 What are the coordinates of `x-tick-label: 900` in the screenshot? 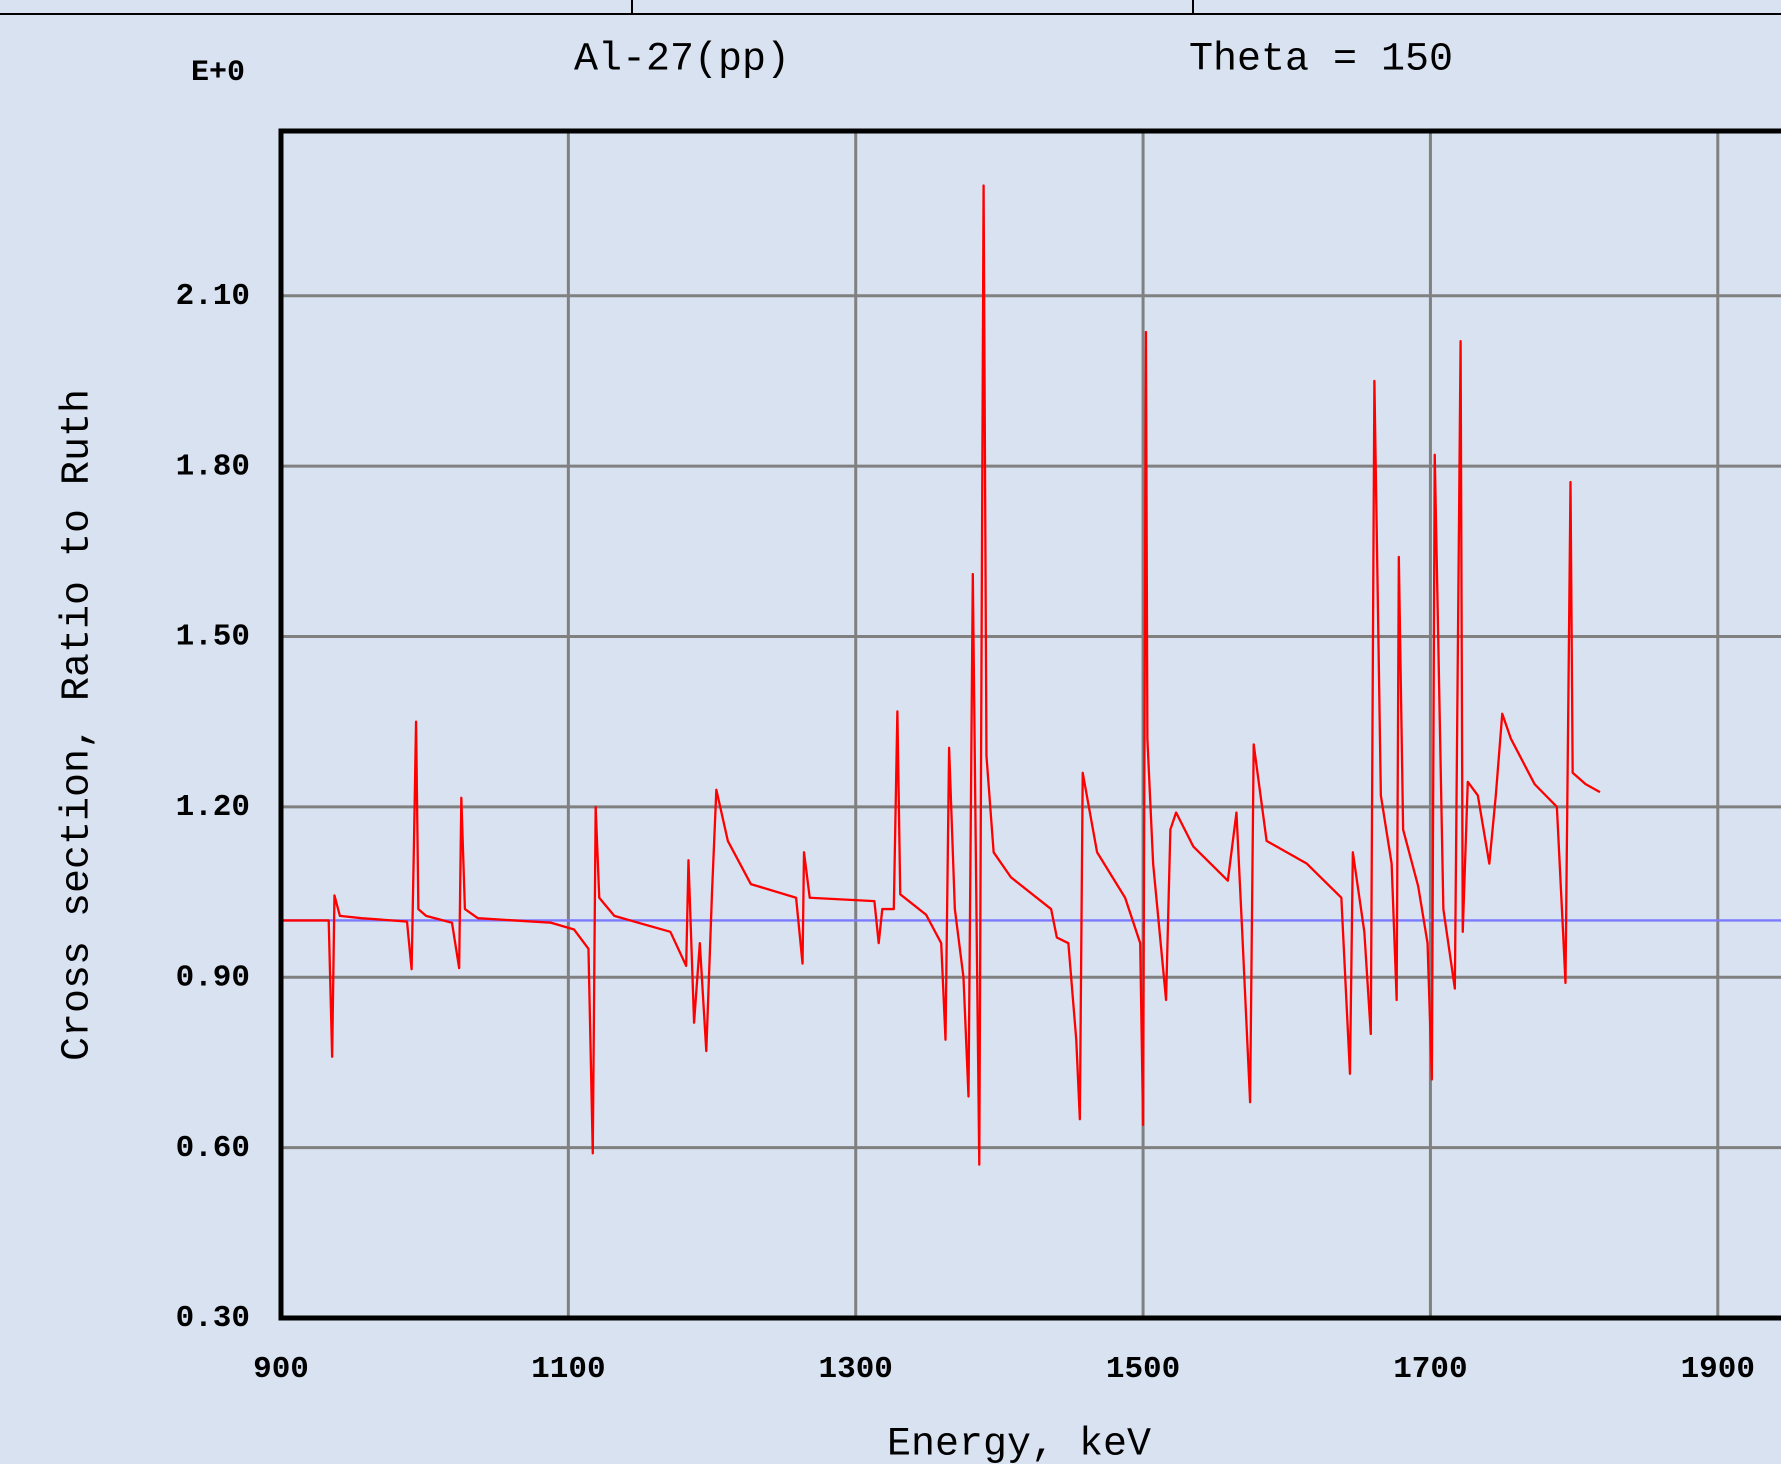 It's located at (281, 1369).